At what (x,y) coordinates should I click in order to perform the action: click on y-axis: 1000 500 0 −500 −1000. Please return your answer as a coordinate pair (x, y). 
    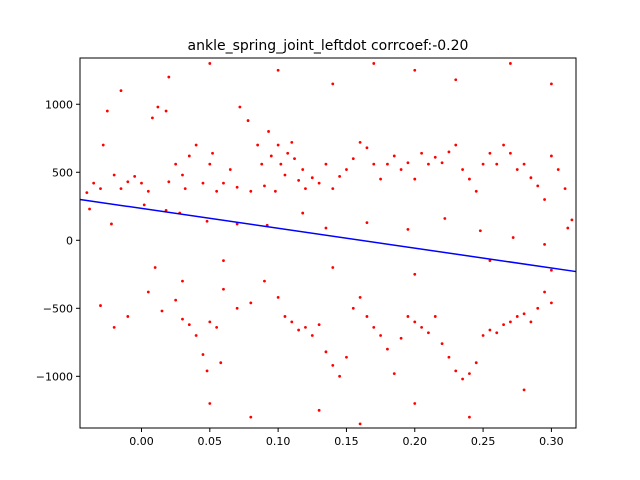
    Looking at the image, I should click on (58, 240).